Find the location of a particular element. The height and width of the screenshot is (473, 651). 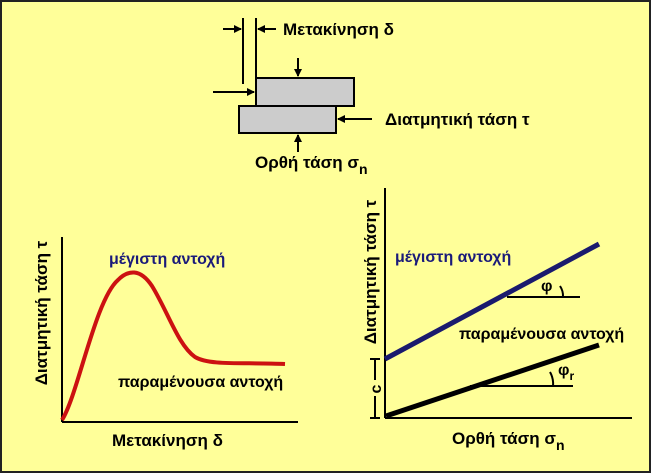

phi-r-label: φr is located at coordinates (566, 372).